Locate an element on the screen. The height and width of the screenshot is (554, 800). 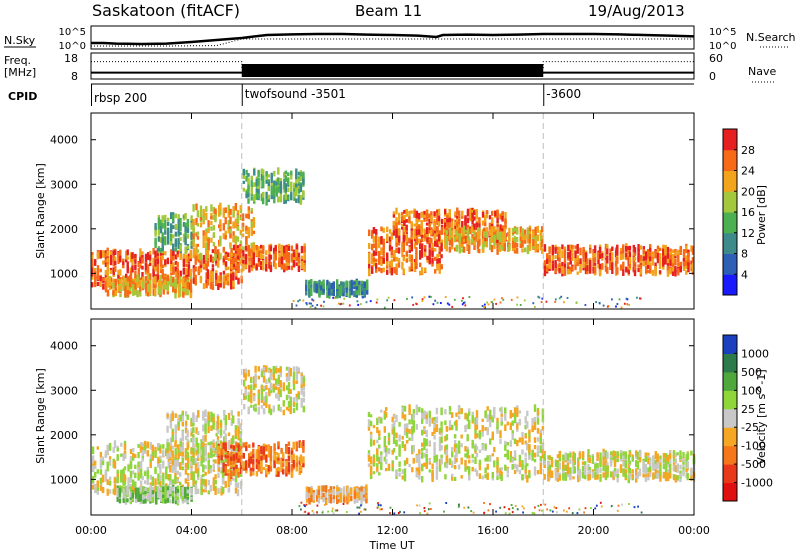
cpid-segment-label-2: -3600 is located at coordinates (563, 94).